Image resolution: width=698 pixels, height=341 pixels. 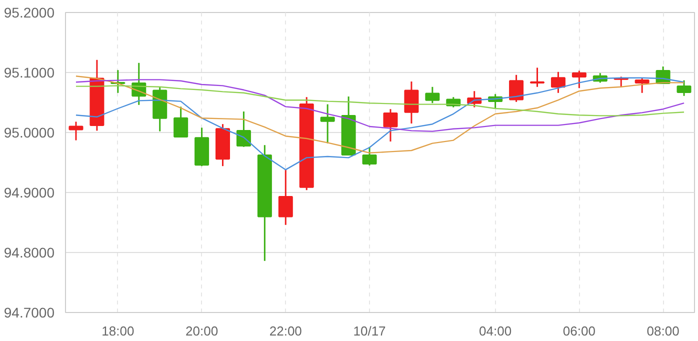 What do you see at coordinates (579, 331) in the screenshot?
I see `x-tick-label: 06:00` at bounding box center [579, 331].